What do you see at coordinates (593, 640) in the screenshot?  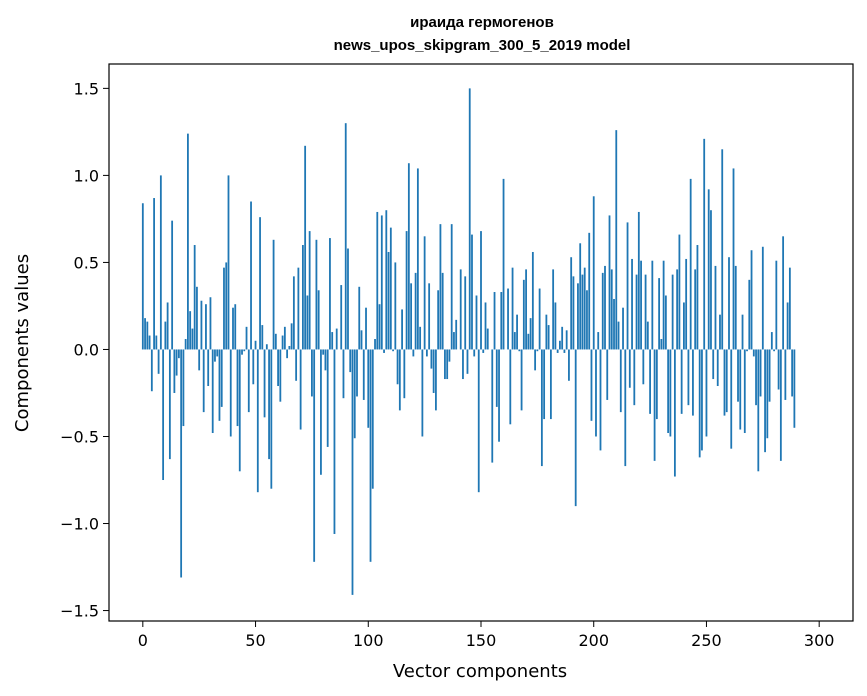 I see `x-tick-label: 200` at bounding box center [593, 640].